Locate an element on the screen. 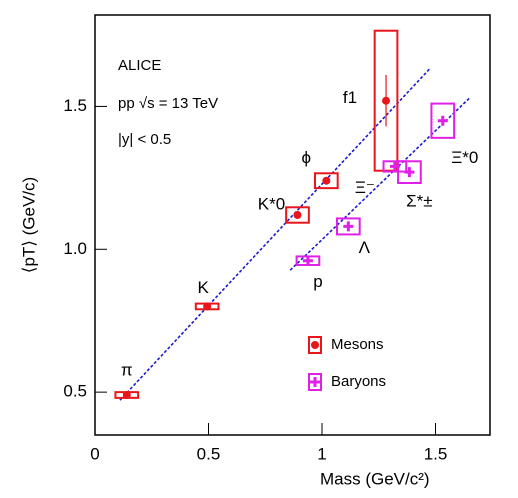  fit-line is located at coordinates (380, 183).